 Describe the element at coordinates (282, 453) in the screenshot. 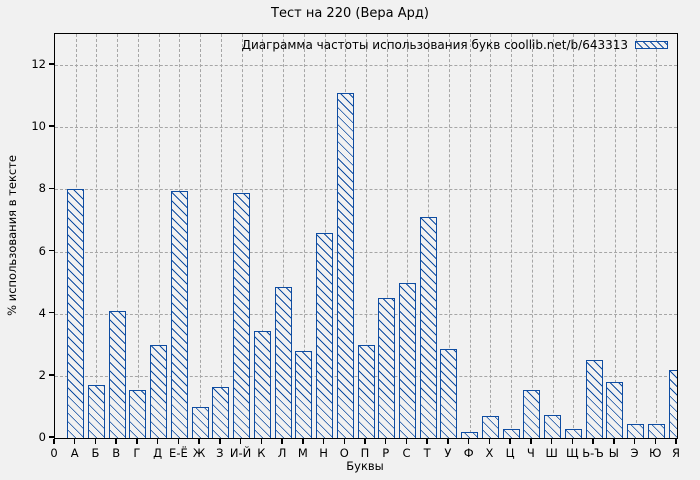

I see `x-tick-label: Л` at that location.